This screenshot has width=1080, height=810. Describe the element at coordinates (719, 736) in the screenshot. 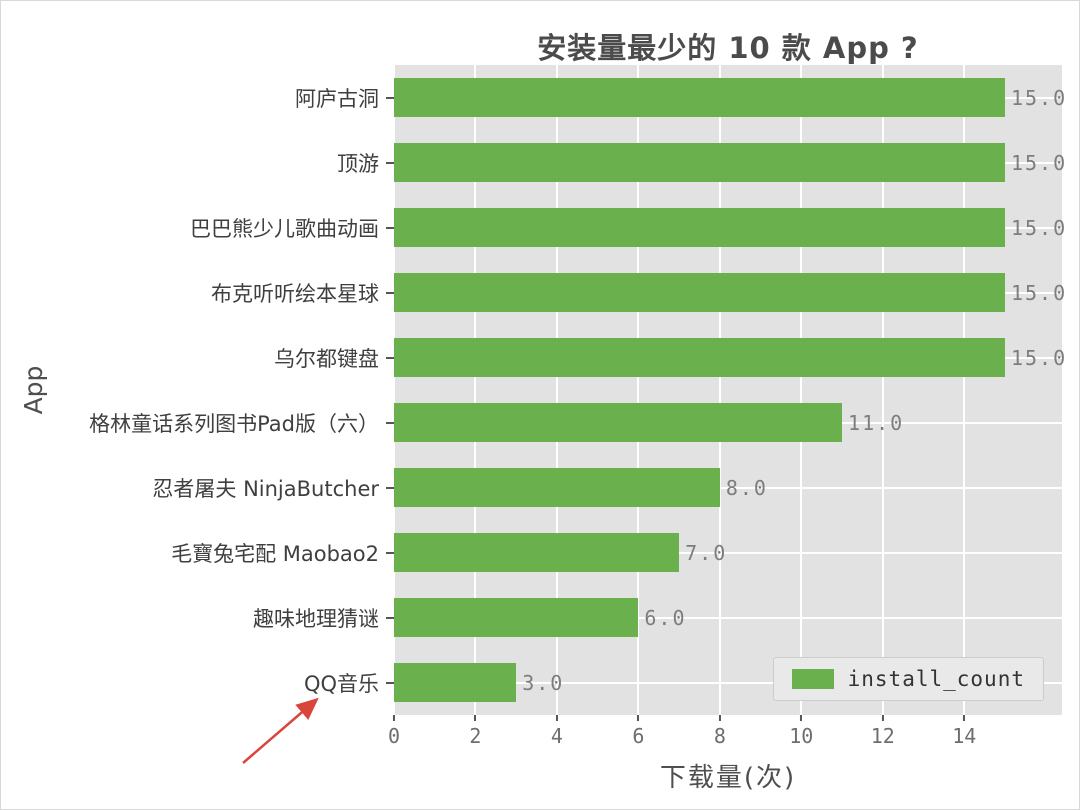

I see `x-tick-label: 8` at that location.